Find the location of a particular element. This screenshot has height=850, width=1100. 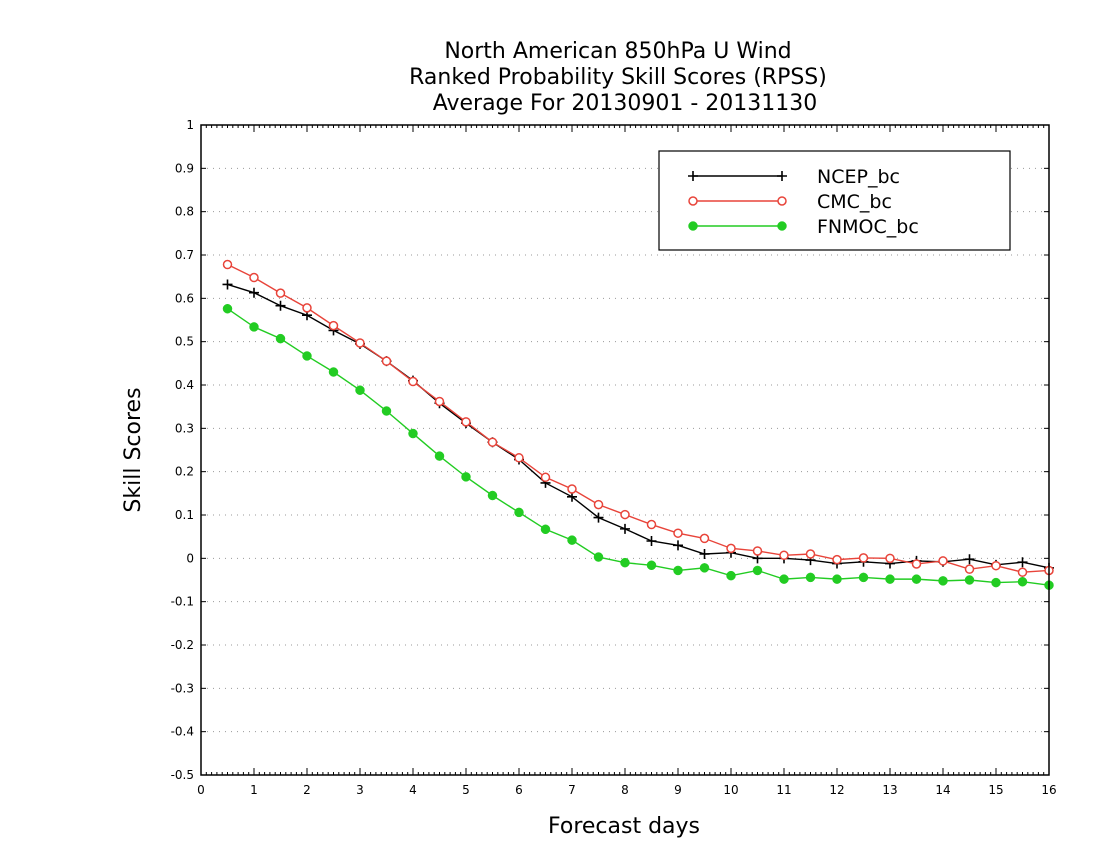

y-tick-label: 1 is located at coordinates (190, 125).